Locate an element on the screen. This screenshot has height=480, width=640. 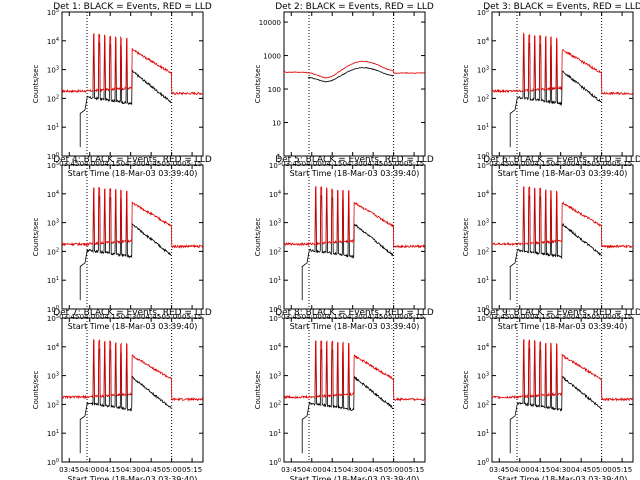
series-events-line is located at coordinates (350, 74).